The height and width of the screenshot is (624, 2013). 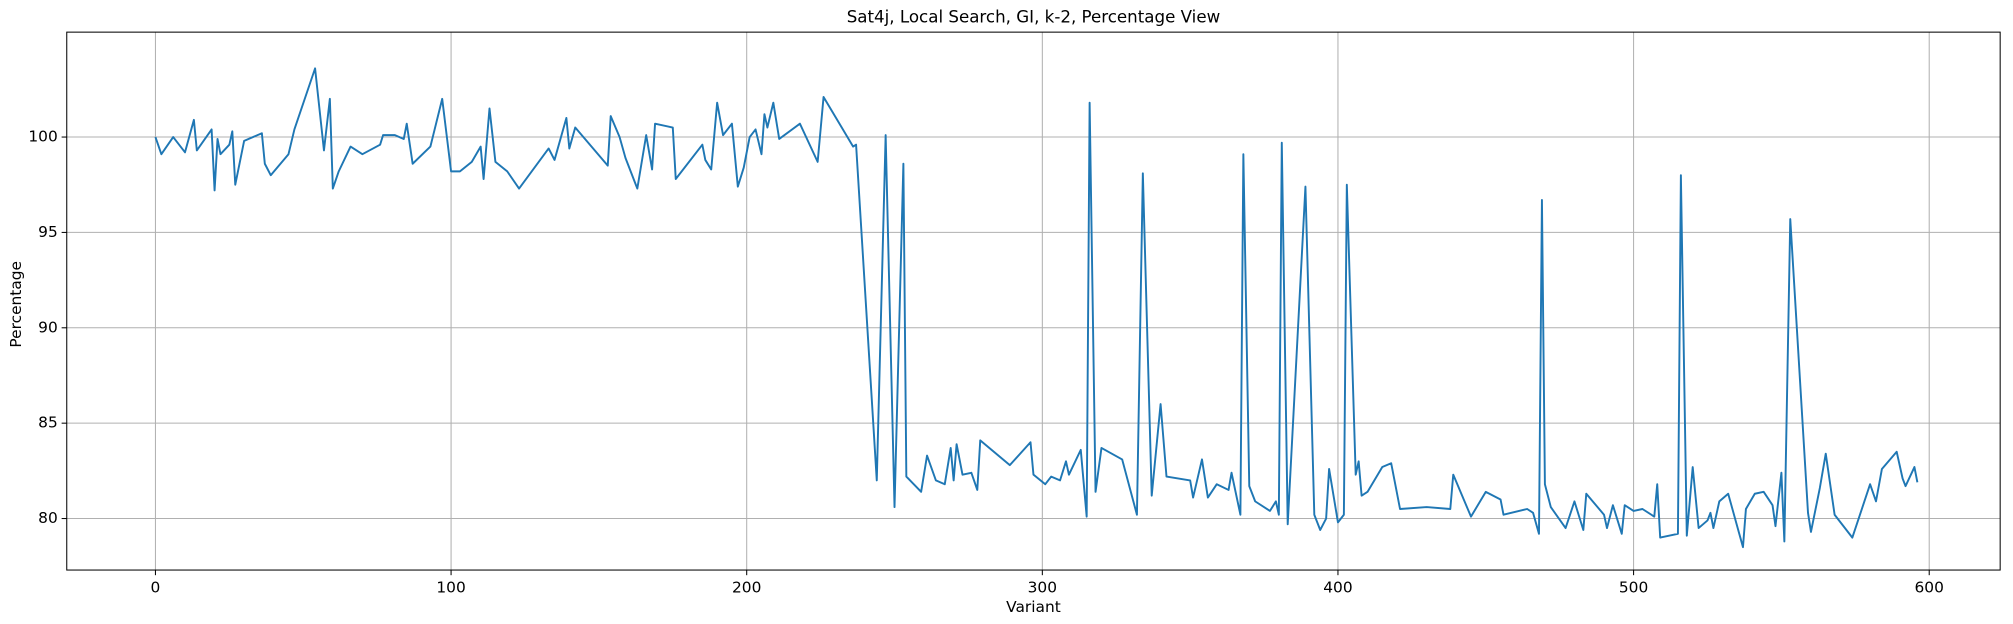 I want to click on y-tick-label: 95, so click(x=48, y=232).